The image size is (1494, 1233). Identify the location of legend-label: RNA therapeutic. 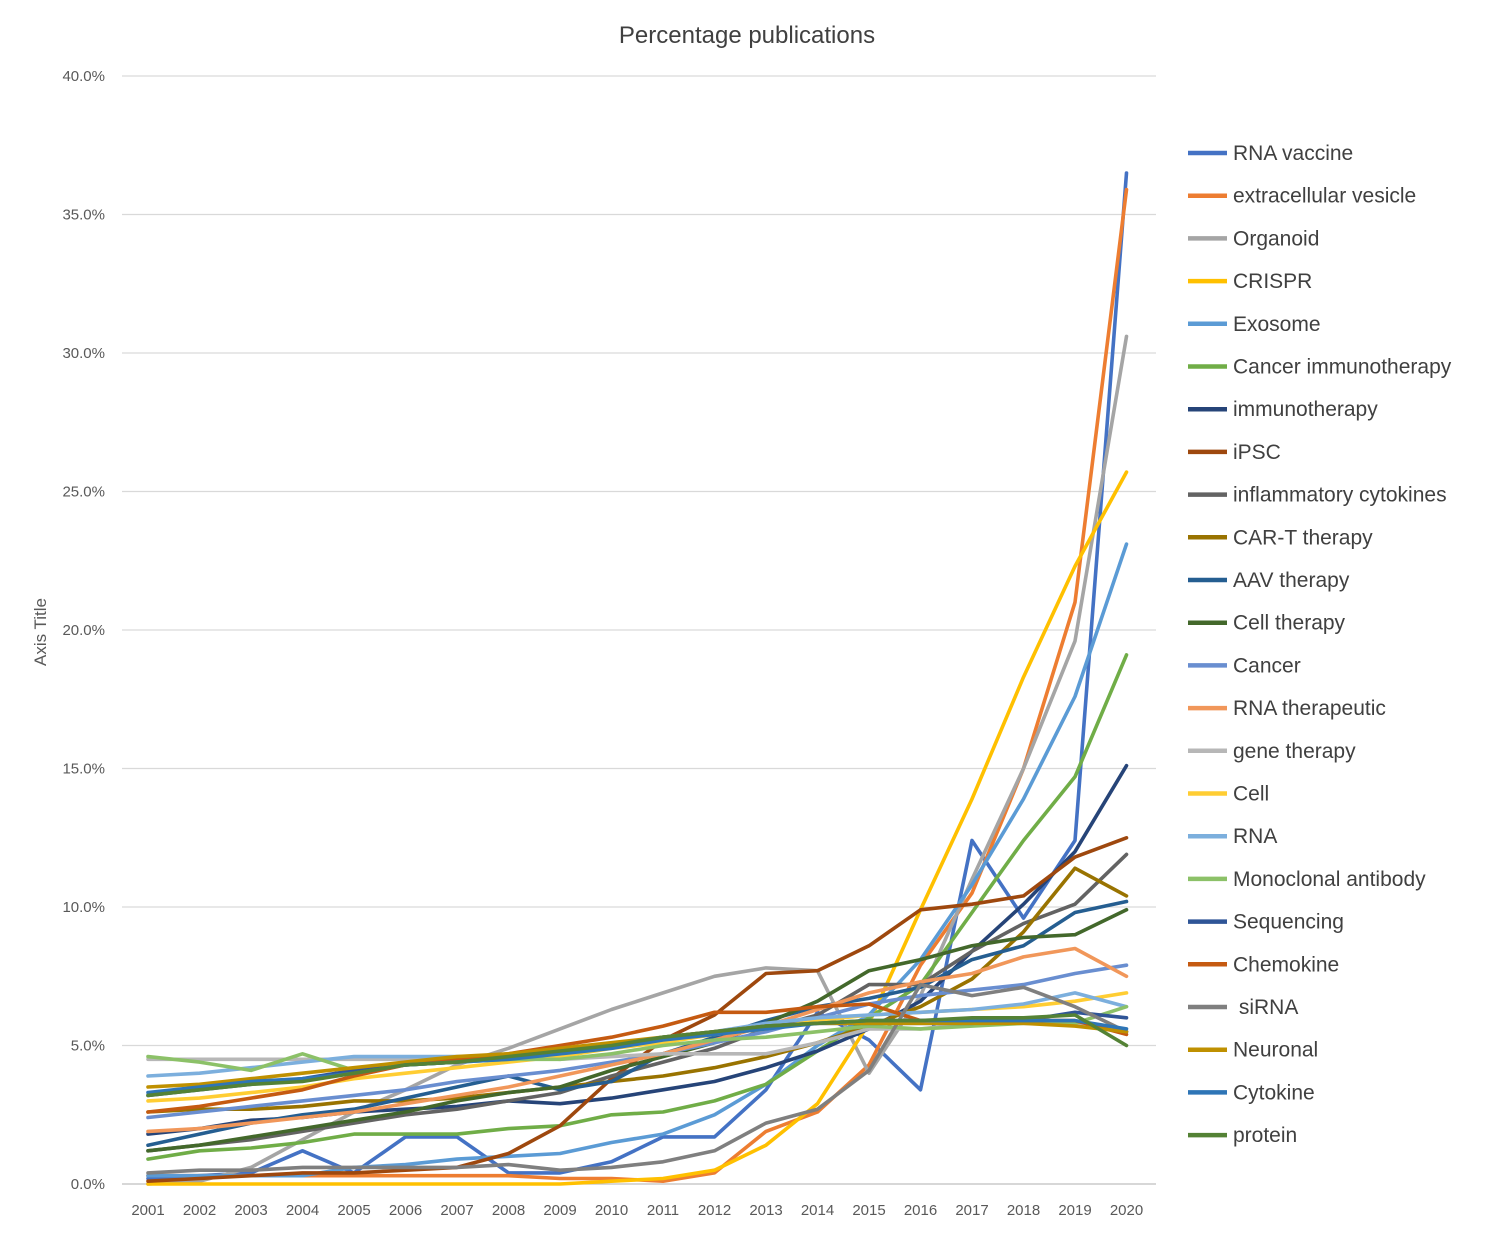
(1309, 708).